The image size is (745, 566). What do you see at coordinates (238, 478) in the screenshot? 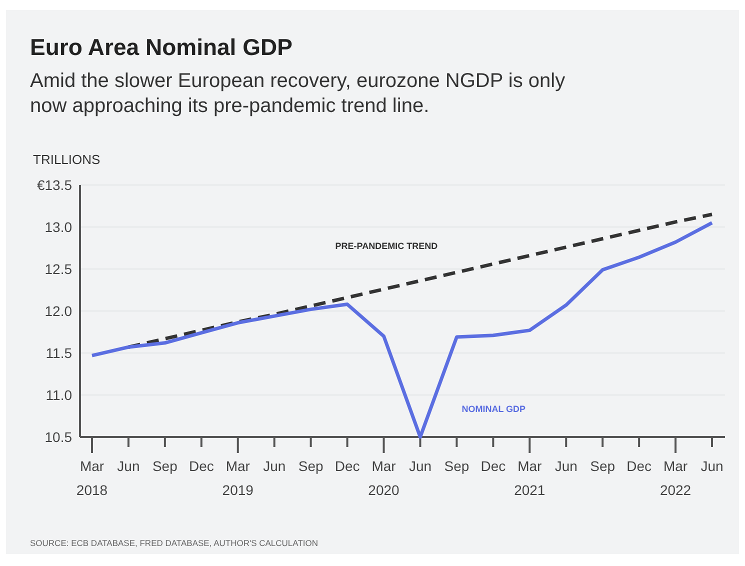
I see `x-tick-label: Mar 2019` at bounding box center [238, 478].